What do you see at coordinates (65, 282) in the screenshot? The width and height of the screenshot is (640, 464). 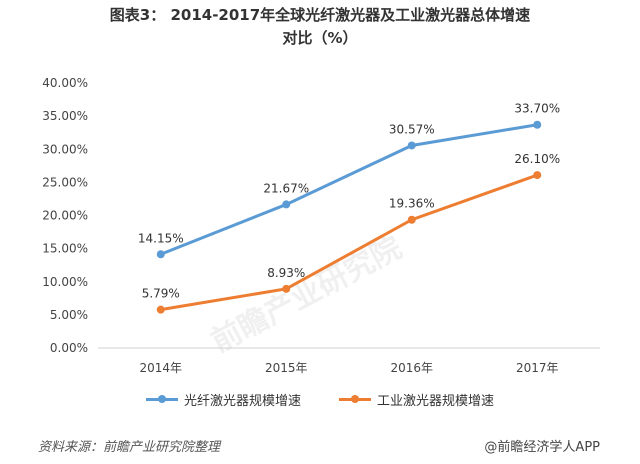 I see `y-tick-label: 10.00%` at bounding box center [65, 282].